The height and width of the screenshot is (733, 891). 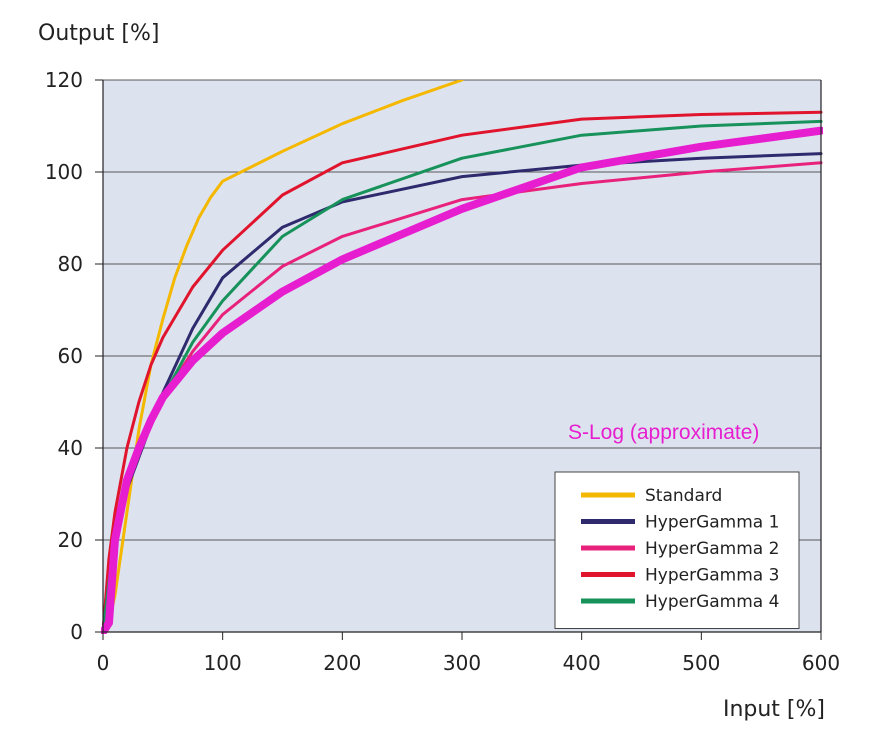 What do you see at coordinates (70, 448) in the screenshot?
I see `y-tick-label-40: 40` at bounding box center [70, 448].